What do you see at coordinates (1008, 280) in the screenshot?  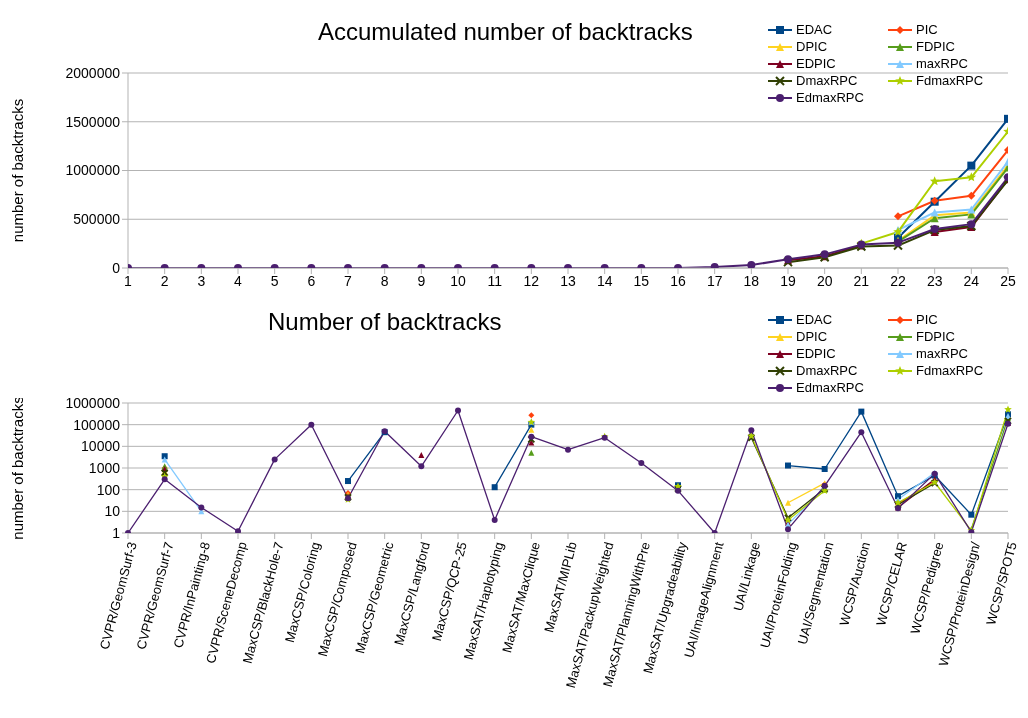 I see `x-tick-label: 25` at bounding box center [1008, 280].